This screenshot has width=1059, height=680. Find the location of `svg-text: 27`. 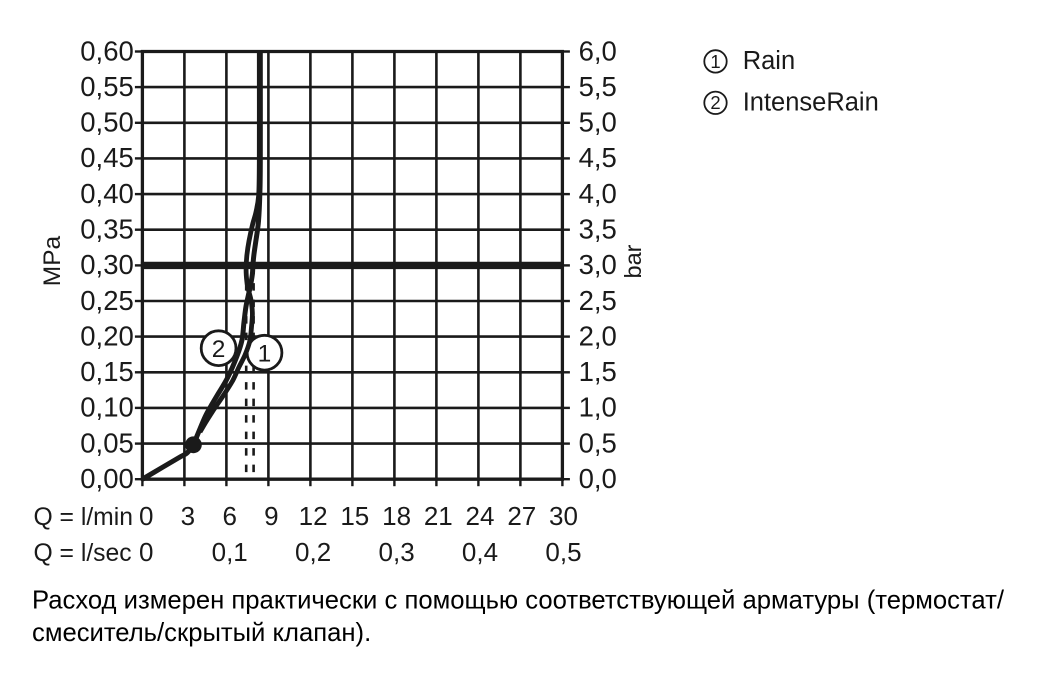

svg-text: 27 is located at coordinates (521, 516).